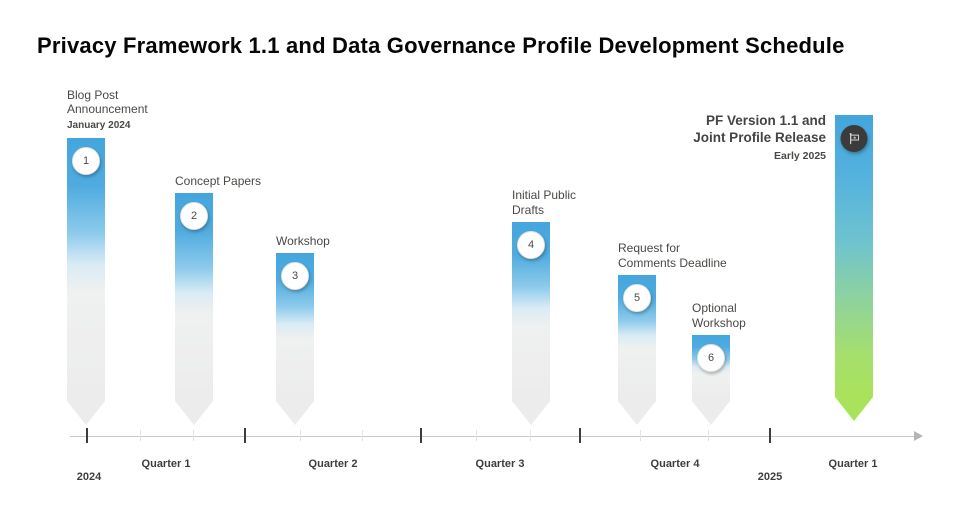  I want to click on release-label-line: PF Version 1.1 and, so click(765, 120).